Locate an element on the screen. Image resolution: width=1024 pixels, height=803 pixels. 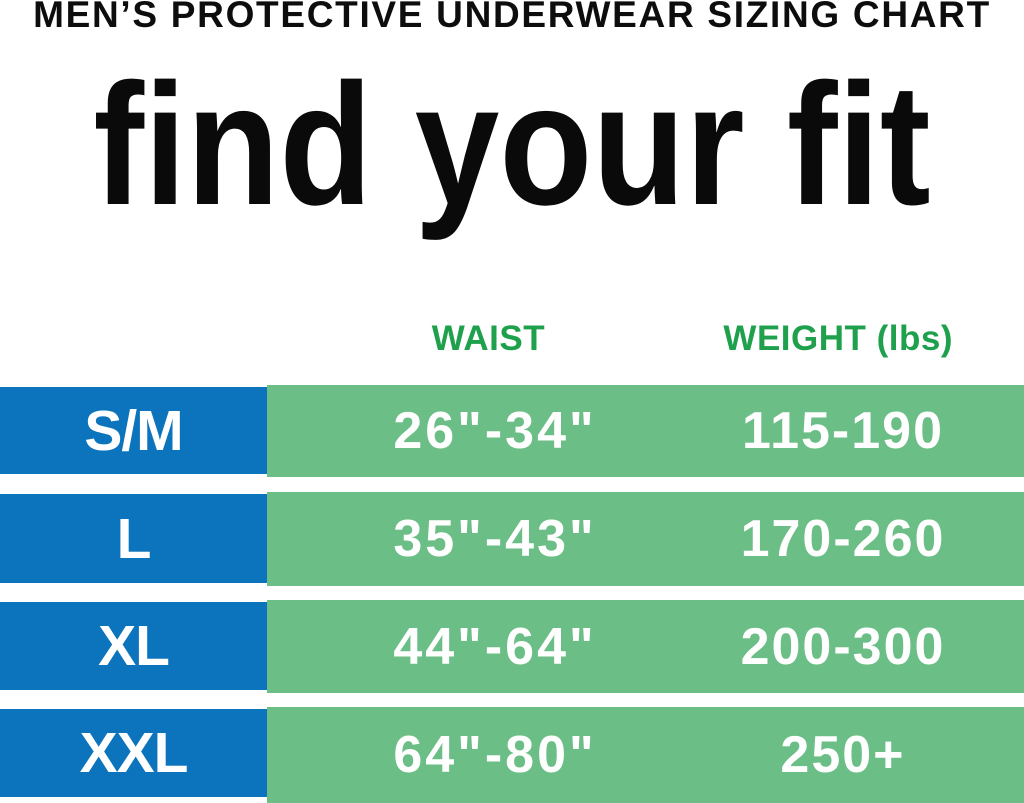
waist-cell: 64"-80" is located at coordinates (500, 755).